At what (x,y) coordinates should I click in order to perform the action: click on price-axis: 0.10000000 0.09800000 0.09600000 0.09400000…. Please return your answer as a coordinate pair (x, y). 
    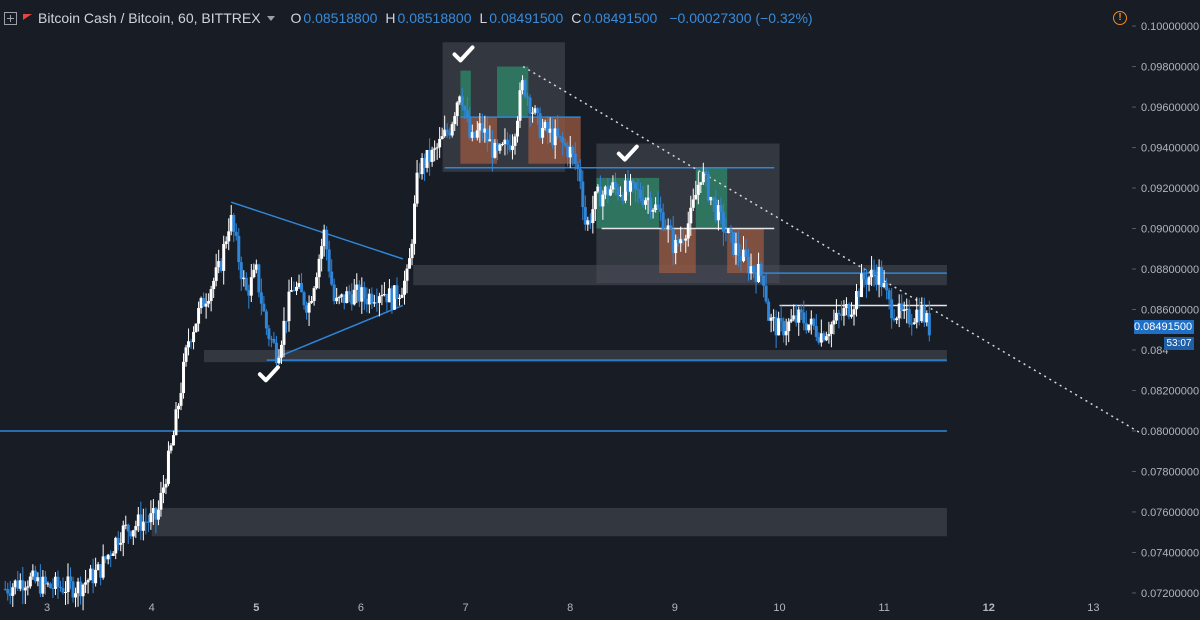
    Looking at the image, I should click on (1165, 310).